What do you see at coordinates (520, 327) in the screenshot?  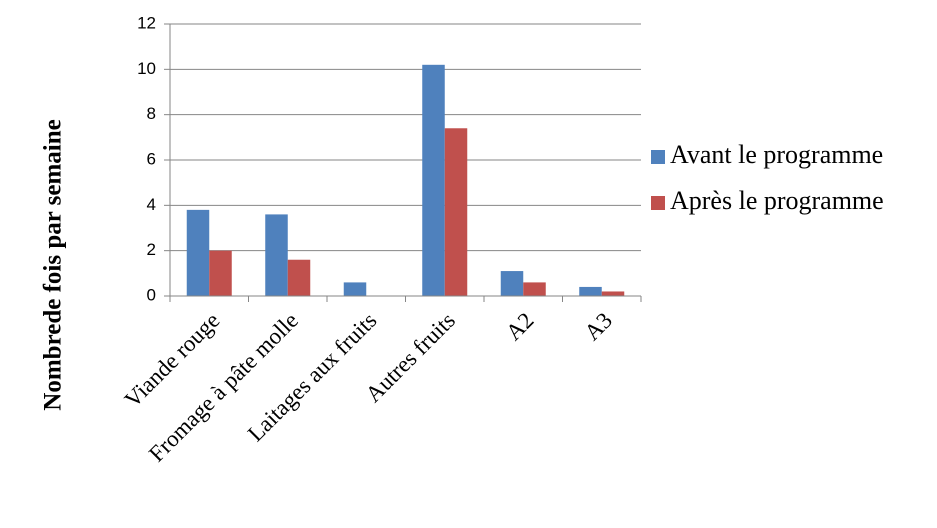 I see `x-category-label: A2` at bounding box center [520, 327].